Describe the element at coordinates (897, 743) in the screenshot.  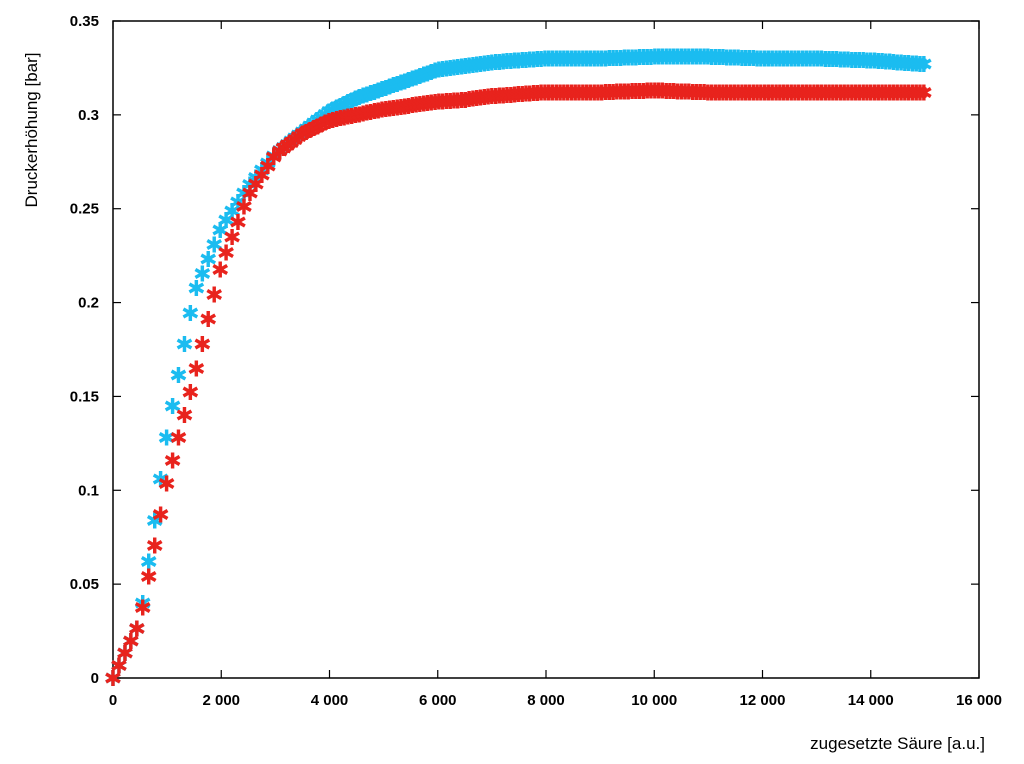
I see `x-axis-title: zugesetzte Säure [a.u.]` at that location.